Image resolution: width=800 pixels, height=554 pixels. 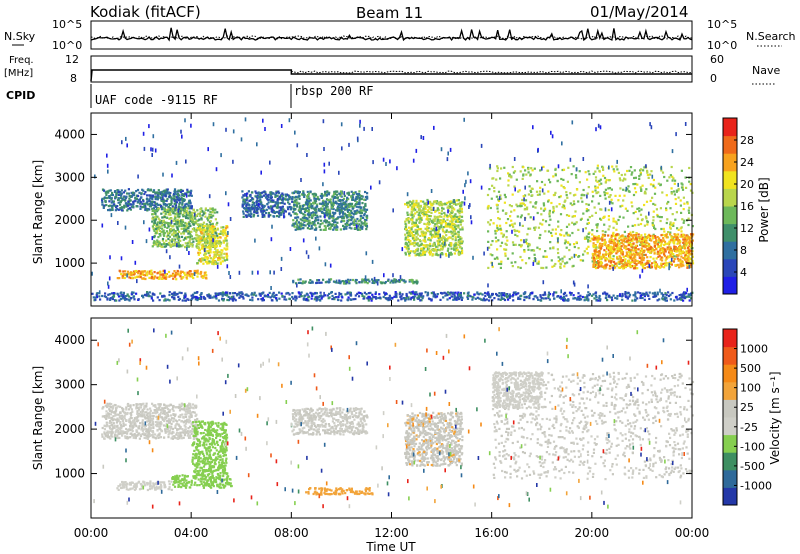 What do you see at coordinates (73, 78) in the screenshot?
I see `freq-tick-bottom: 8` at bounding box center [73, 78].